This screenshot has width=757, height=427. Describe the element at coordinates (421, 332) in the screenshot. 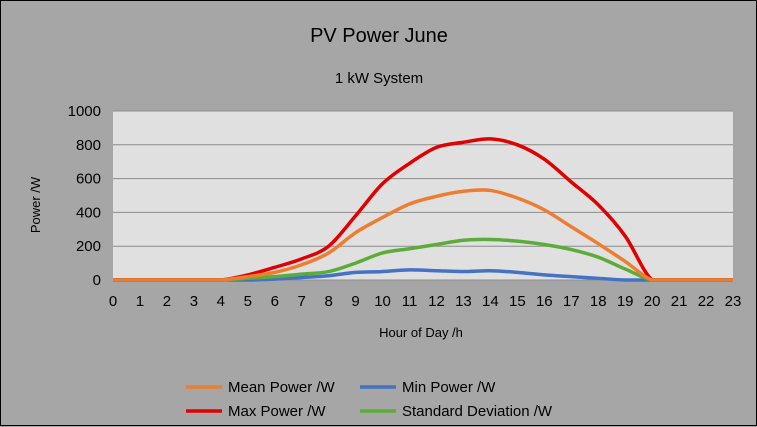

I see `x-axis-title: Hour of Day /h` at that location.